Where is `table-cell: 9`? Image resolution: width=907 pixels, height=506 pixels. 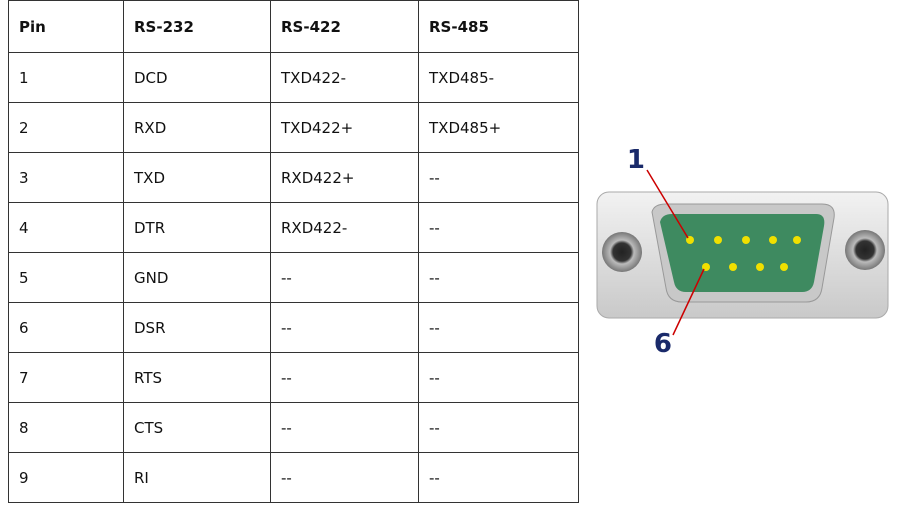
table-cell: 9 is located at coordinates (66, 477).